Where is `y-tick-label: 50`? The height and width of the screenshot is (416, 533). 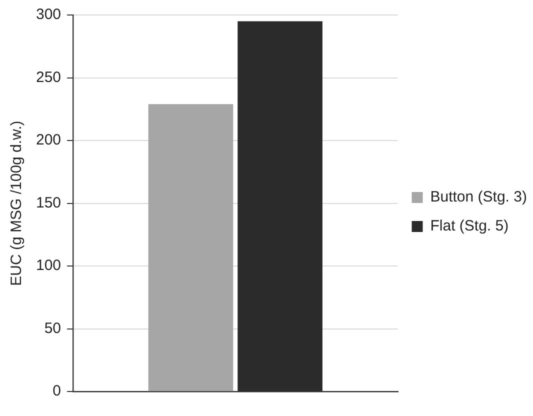 y-tick-label: 50 is located at coordinates (53, 328).